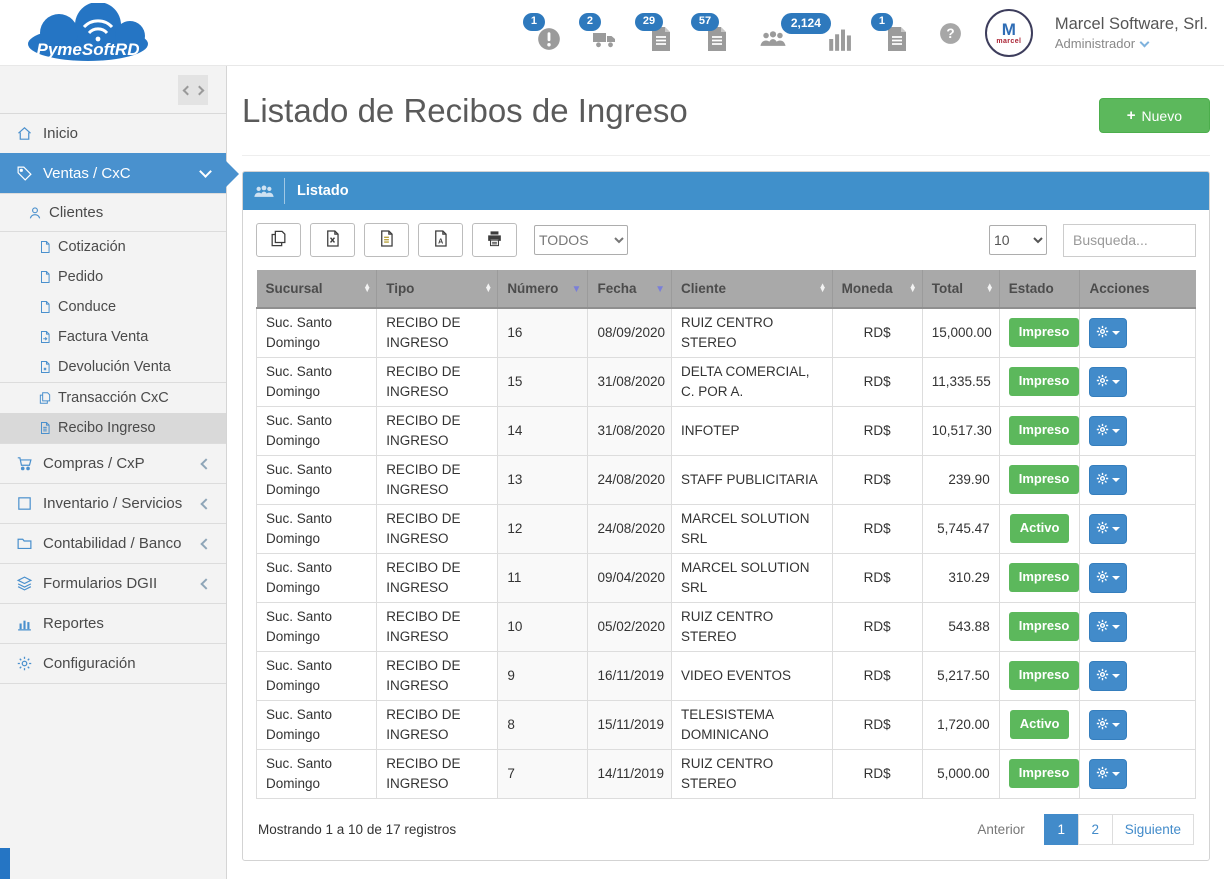 The width and height of the screenshot is (1224, 879). What do you see at coordinates (877, 289) in the screenshot?
I see `column-header-moneda: Moneda ▲ ▼` at bounding box center [877, 289].